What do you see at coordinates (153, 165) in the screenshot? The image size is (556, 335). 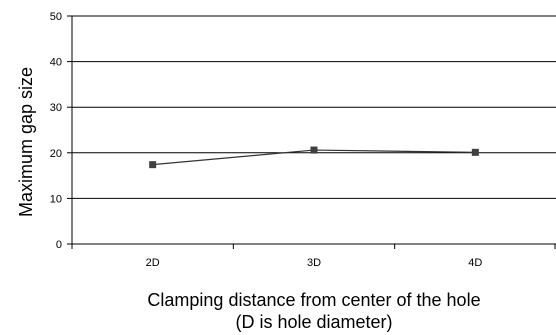 I see `data-point-2D` at bounding box center [153, 165].